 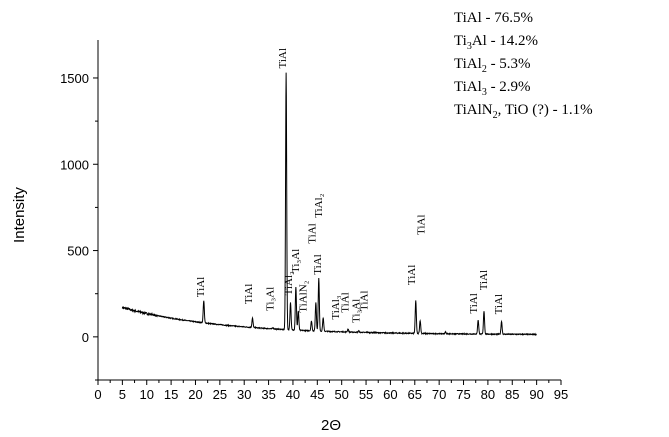 What do you see at coordinates (366, 394) in the screenshot?
I see `x-tick-label: 55` at bounding box center [366, 394].